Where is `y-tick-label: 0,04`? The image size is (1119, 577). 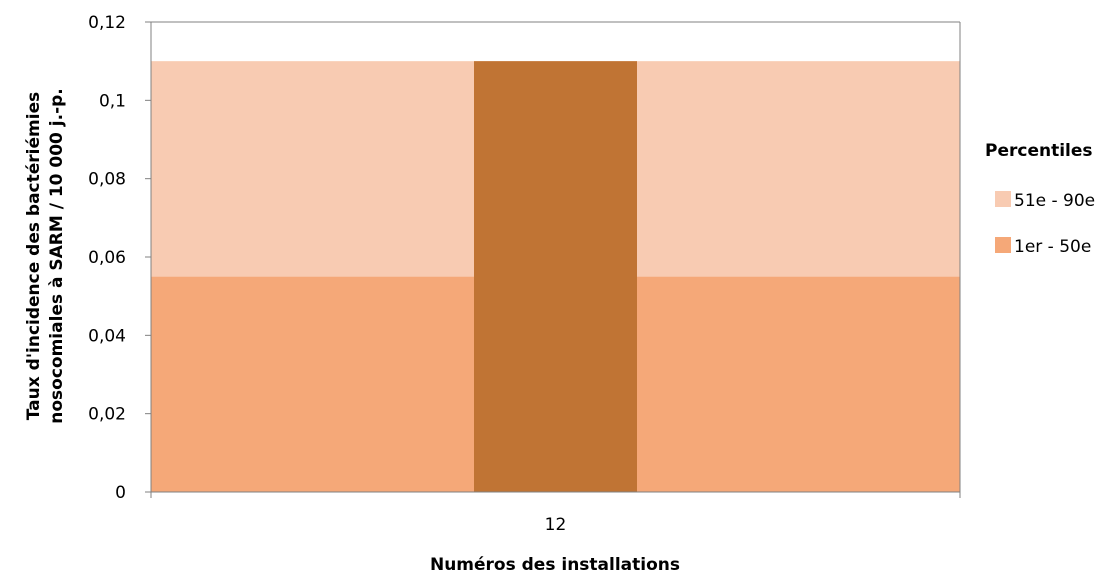 y-tick-label: 0,04 is located at coordinates (107, 336).